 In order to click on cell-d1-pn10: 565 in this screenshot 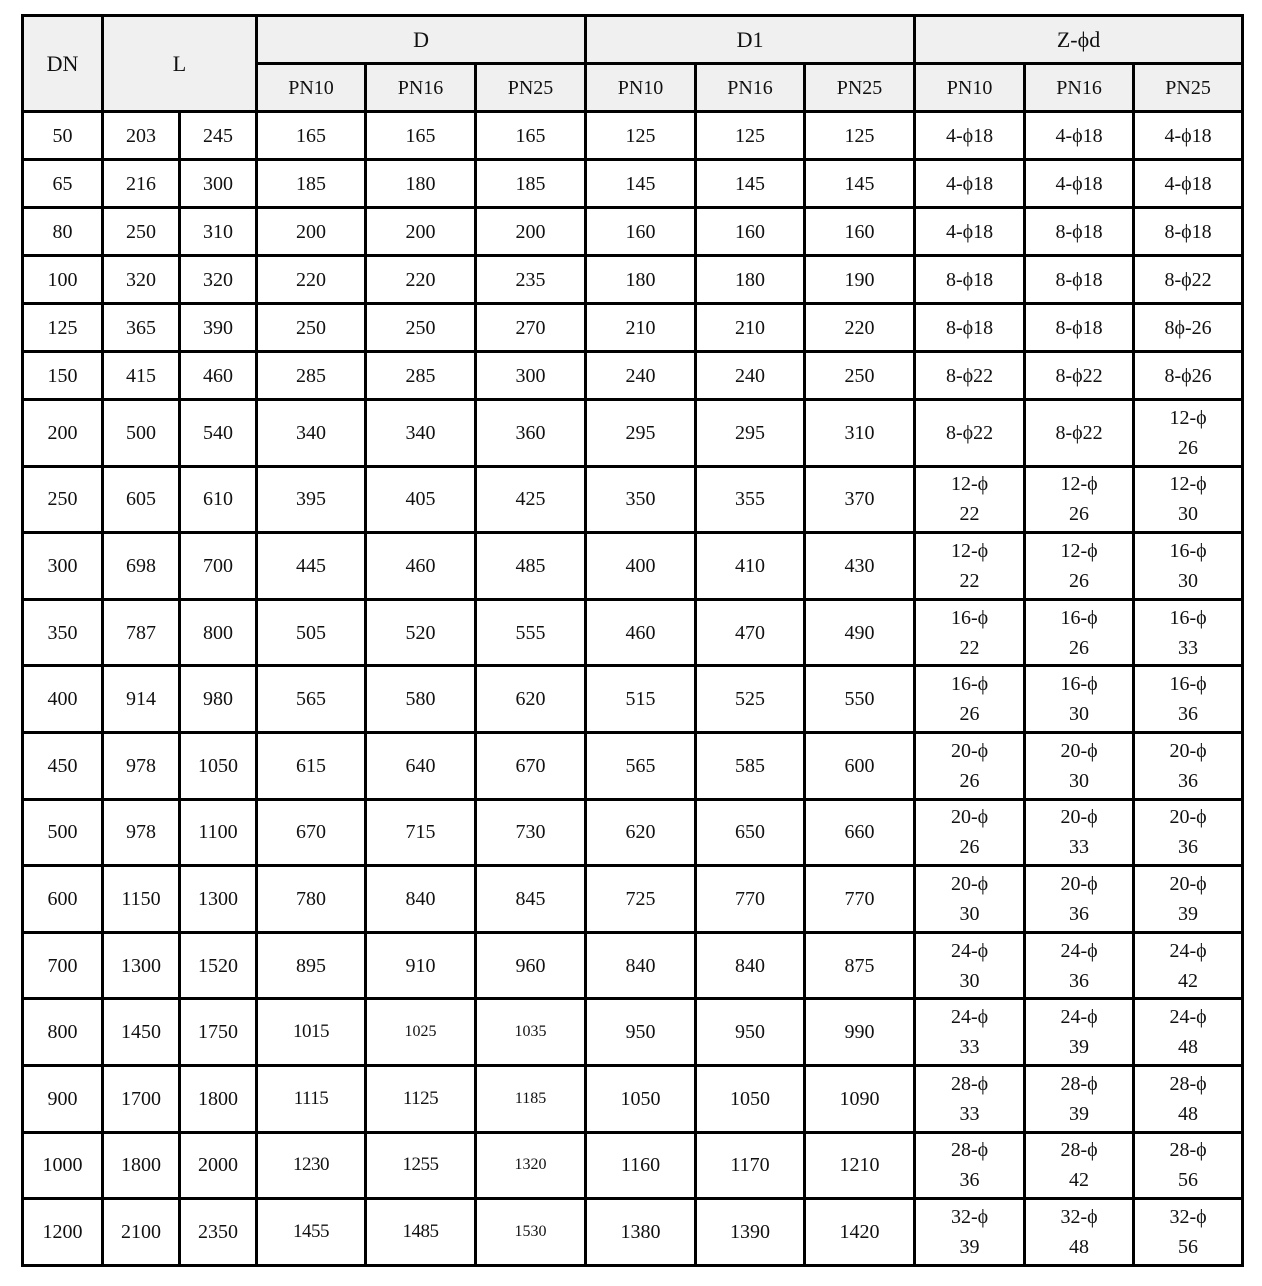, I will do `click(641, 765)`.